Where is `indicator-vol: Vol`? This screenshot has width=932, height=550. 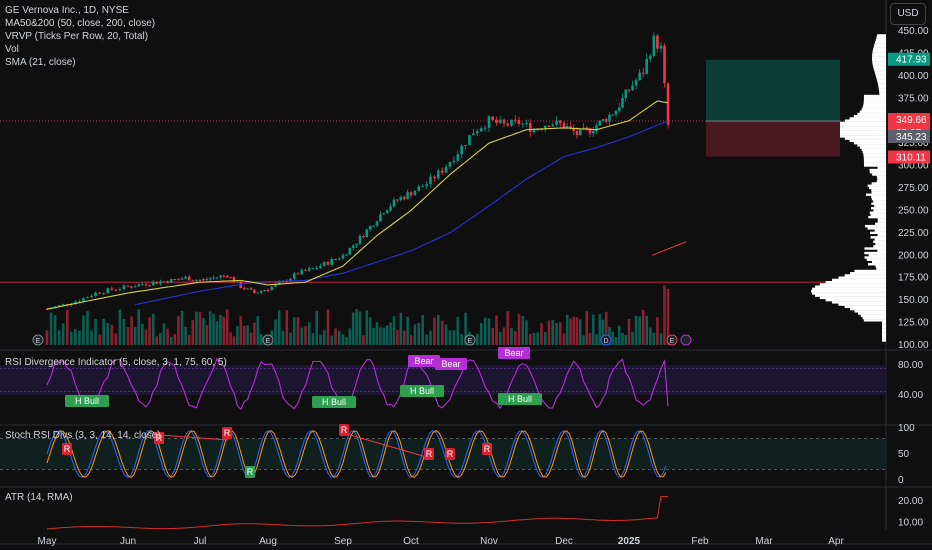
indicator-vol: Vol is located at coordinates (80, 49).